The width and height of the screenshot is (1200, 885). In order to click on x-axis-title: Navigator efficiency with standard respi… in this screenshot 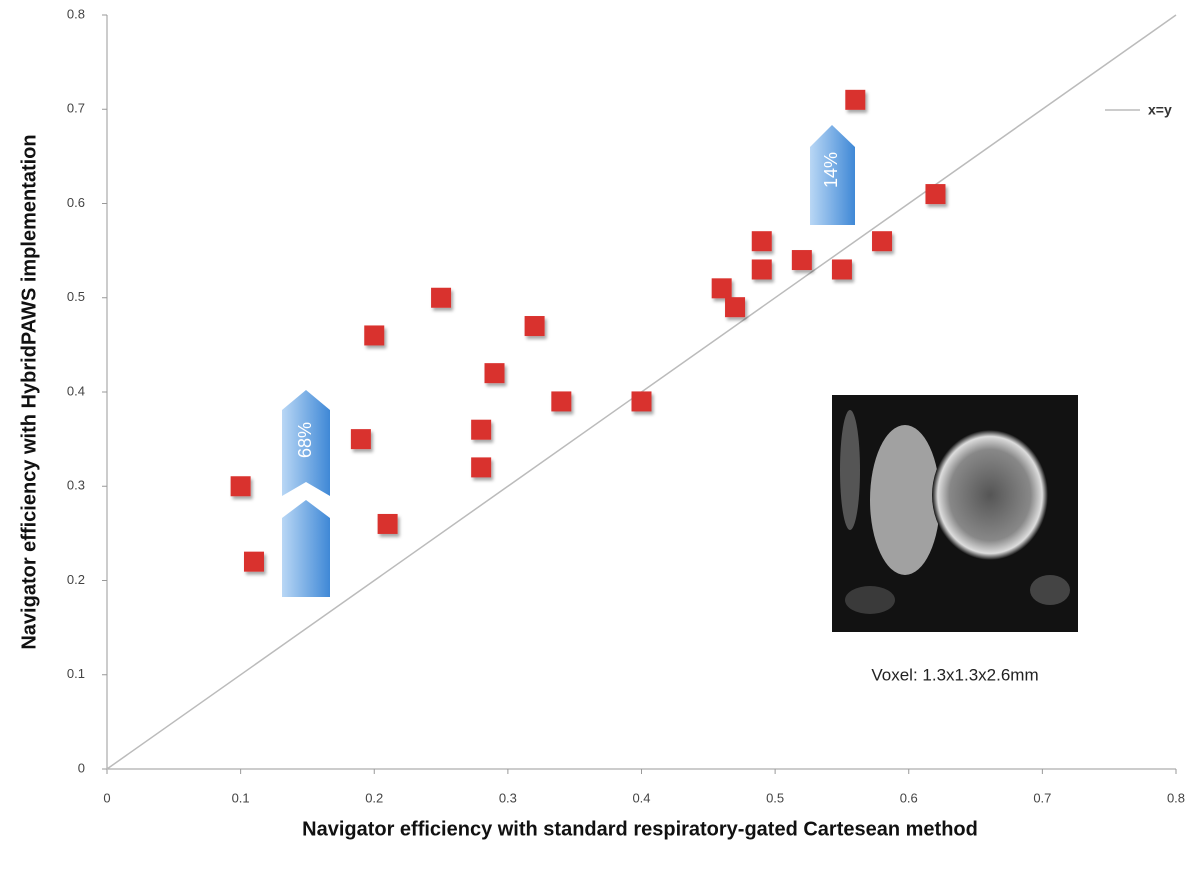, I will do `click(640, 829)`.